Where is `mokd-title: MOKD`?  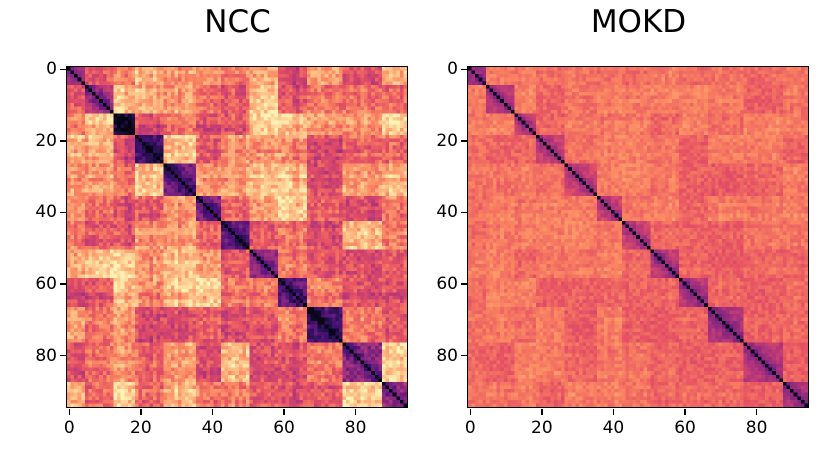 mokd-title: MOKD is located at coordinates (638, 22).